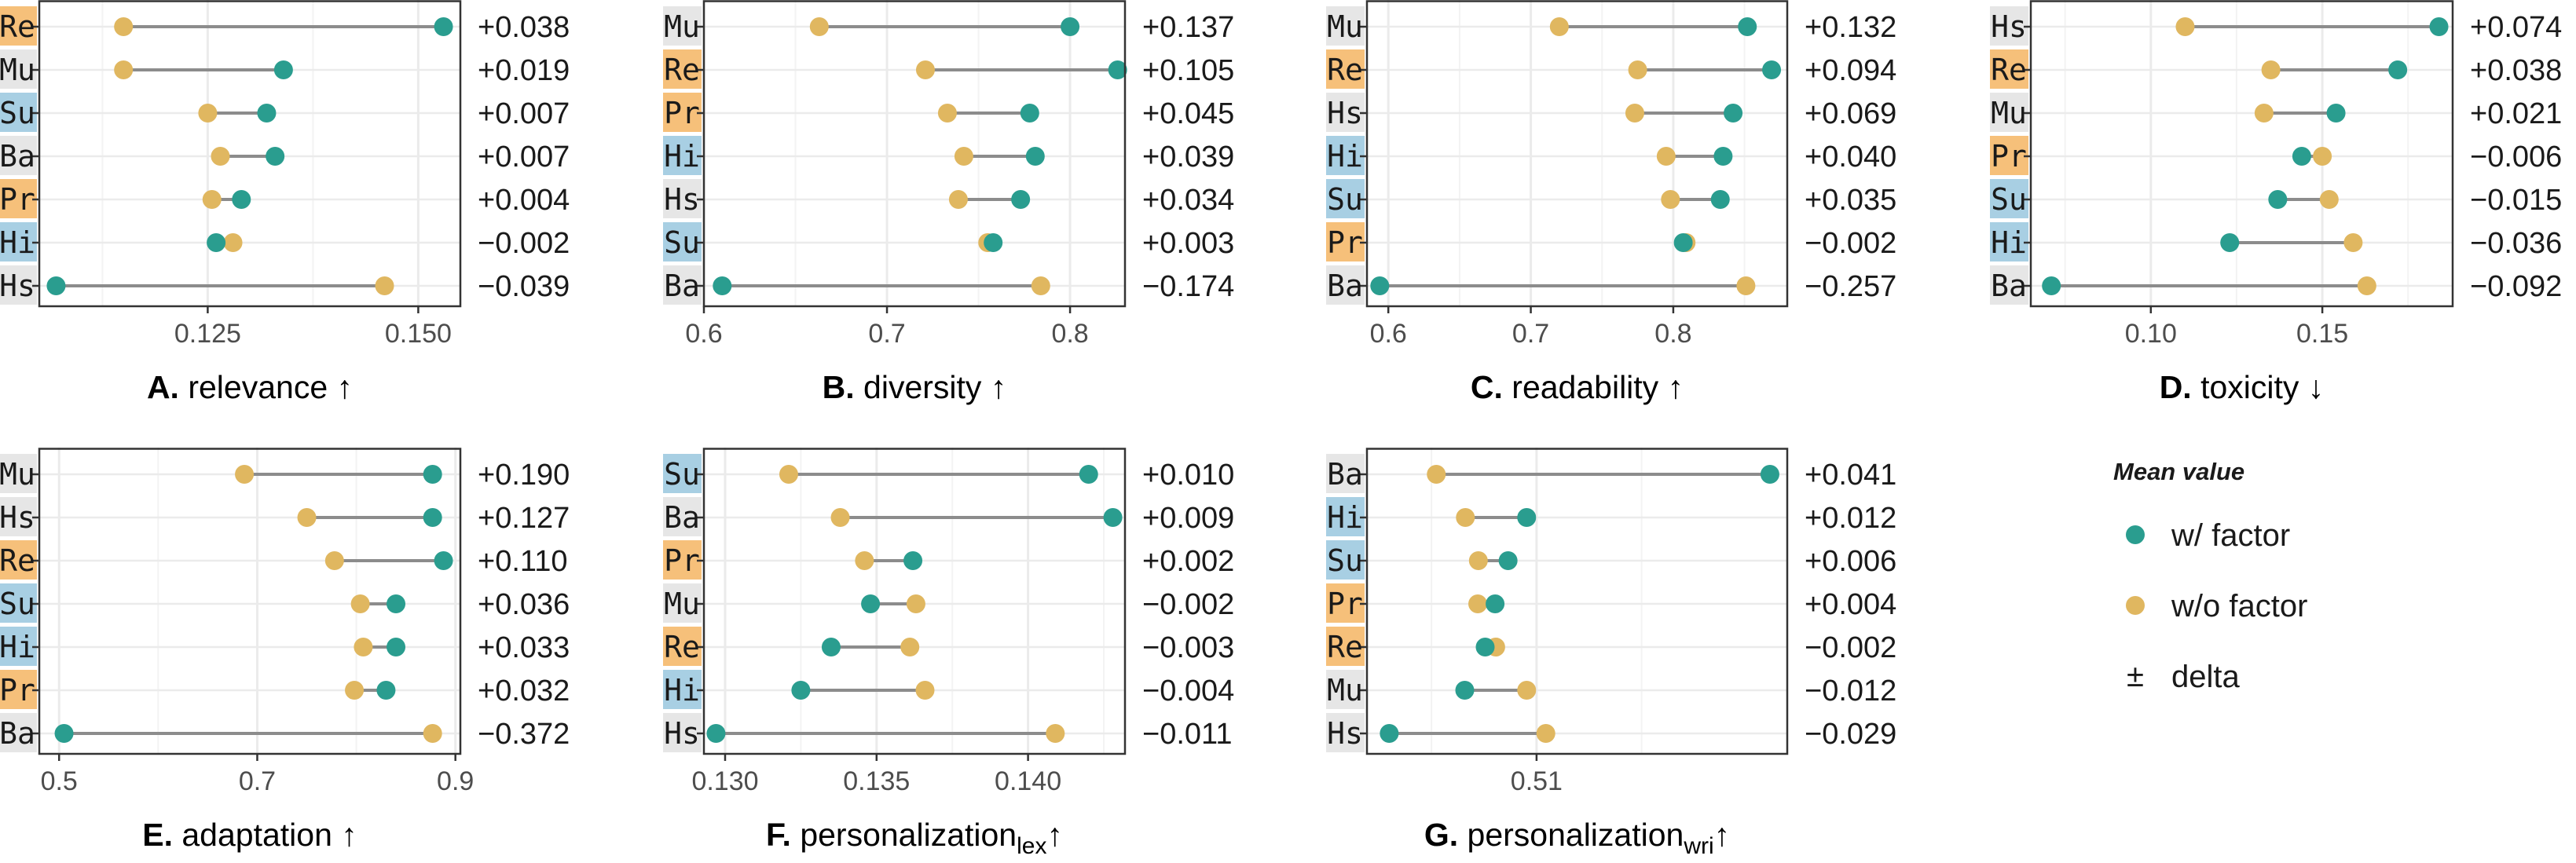  What do you see at coordinates (1188, 113) in the screenshot?
I see `delta-label: +0.045` at bounding box center [1188, 113].